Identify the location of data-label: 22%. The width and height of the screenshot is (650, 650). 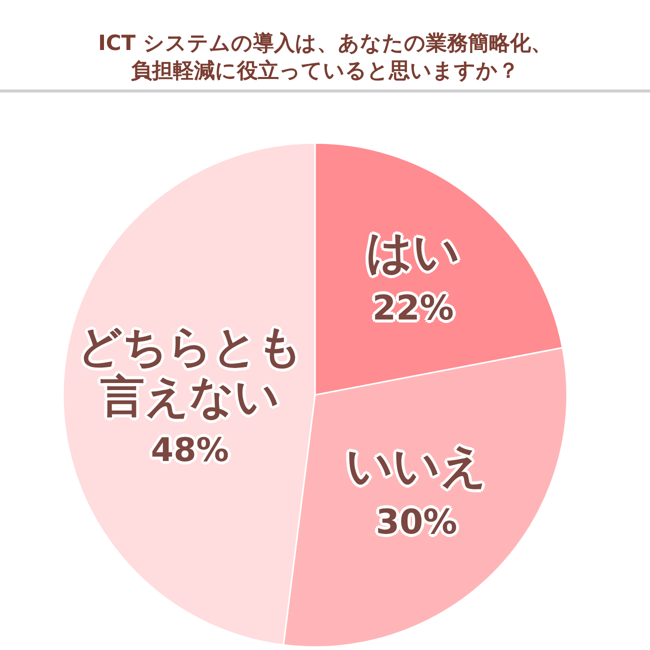
(413, 308).